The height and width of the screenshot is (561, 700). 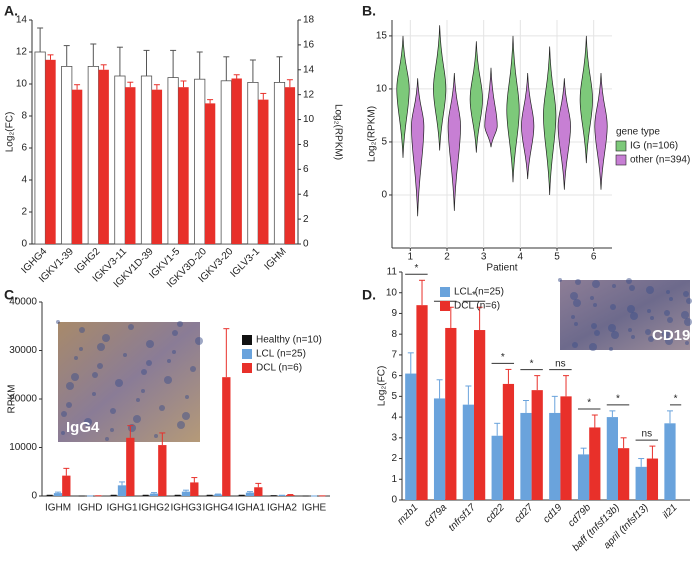 What do you see at coordinates (671, 335) in the screenshot?
I see `inset-label: CD19` at bounding box center [671, 335].